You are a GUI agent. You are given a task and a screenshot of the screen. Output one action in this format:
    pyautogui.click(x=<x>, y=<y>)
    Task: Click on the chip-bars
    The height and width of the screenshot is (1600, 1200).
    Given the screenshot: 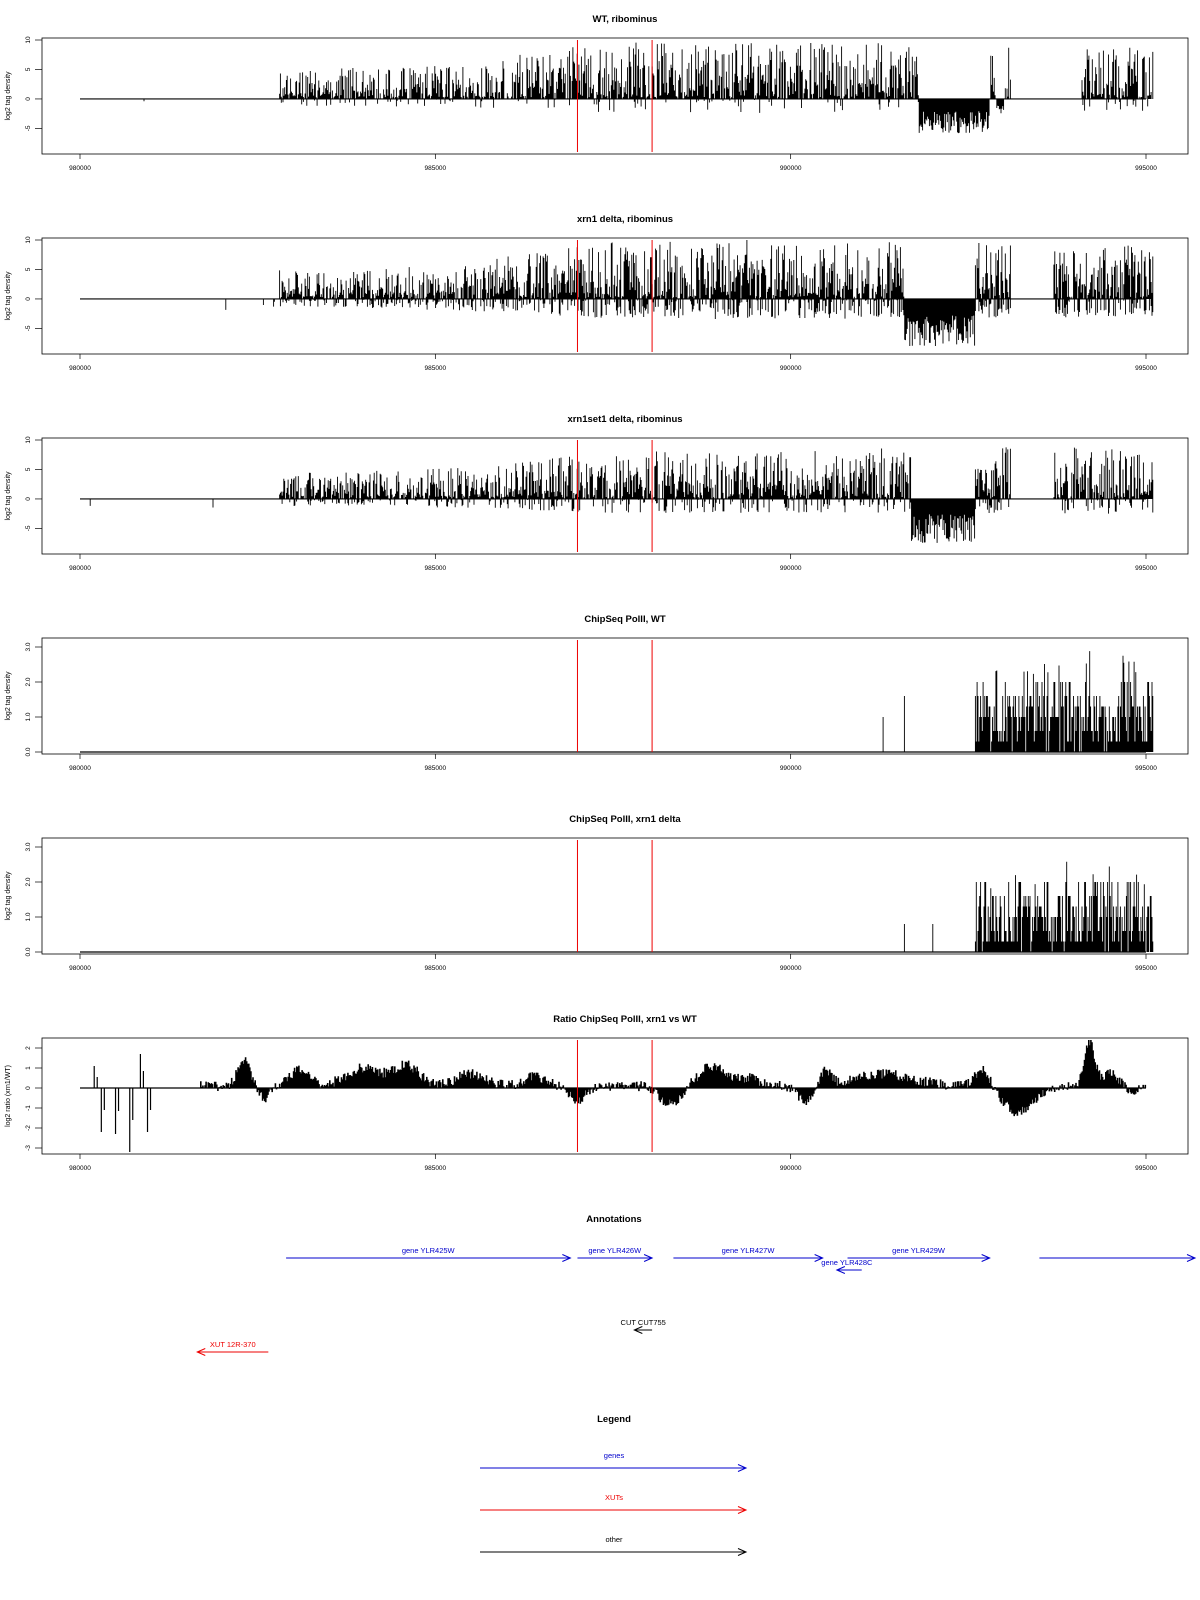 What is the action you would take?
    pyautogui.click(x=1018, y=701)
    